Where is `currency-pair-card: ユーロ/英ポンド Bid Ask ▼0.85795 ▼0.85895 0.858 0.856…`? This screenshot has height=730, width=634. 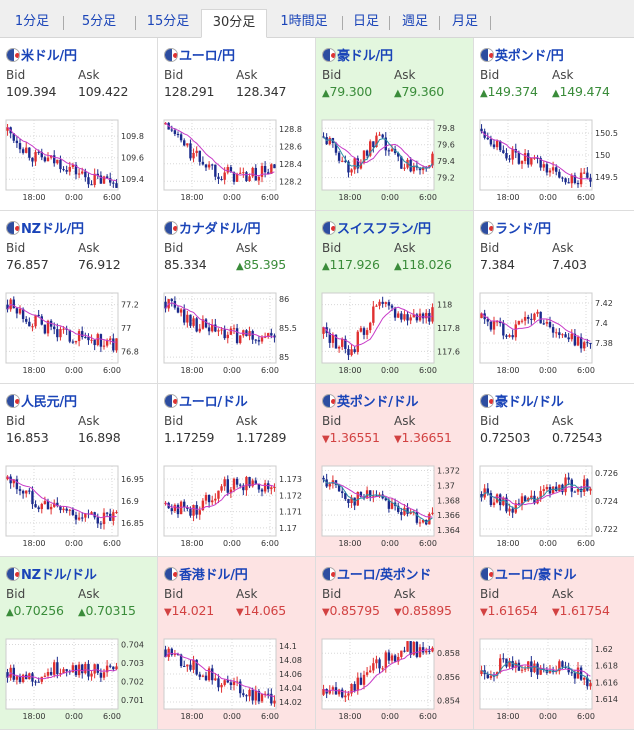 currency-pair-card: ユーロ/英ポンド Bid Ask ▼0.85795 ▼0.85895 0.858 0.856… is located at coordinates (395, 643).